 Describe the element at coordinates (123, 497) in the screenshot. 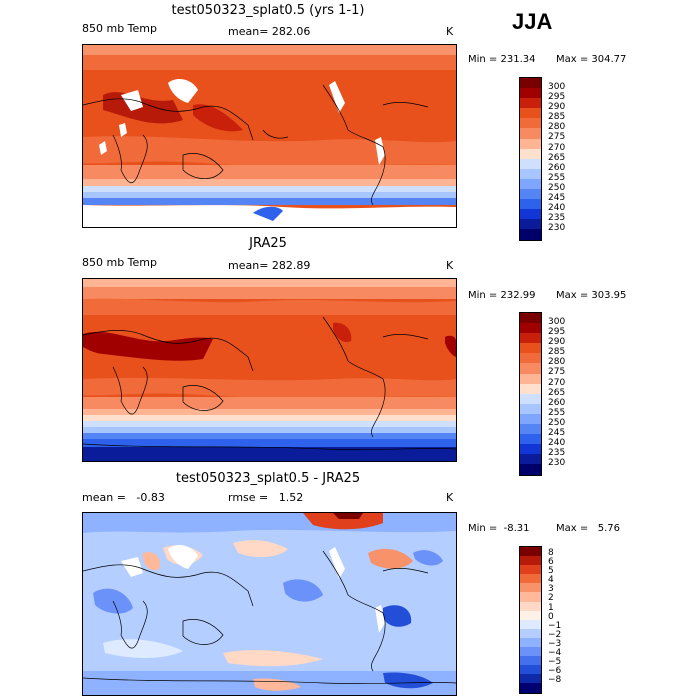

I see `panel-3-mean: mean = -0.83` at that location.